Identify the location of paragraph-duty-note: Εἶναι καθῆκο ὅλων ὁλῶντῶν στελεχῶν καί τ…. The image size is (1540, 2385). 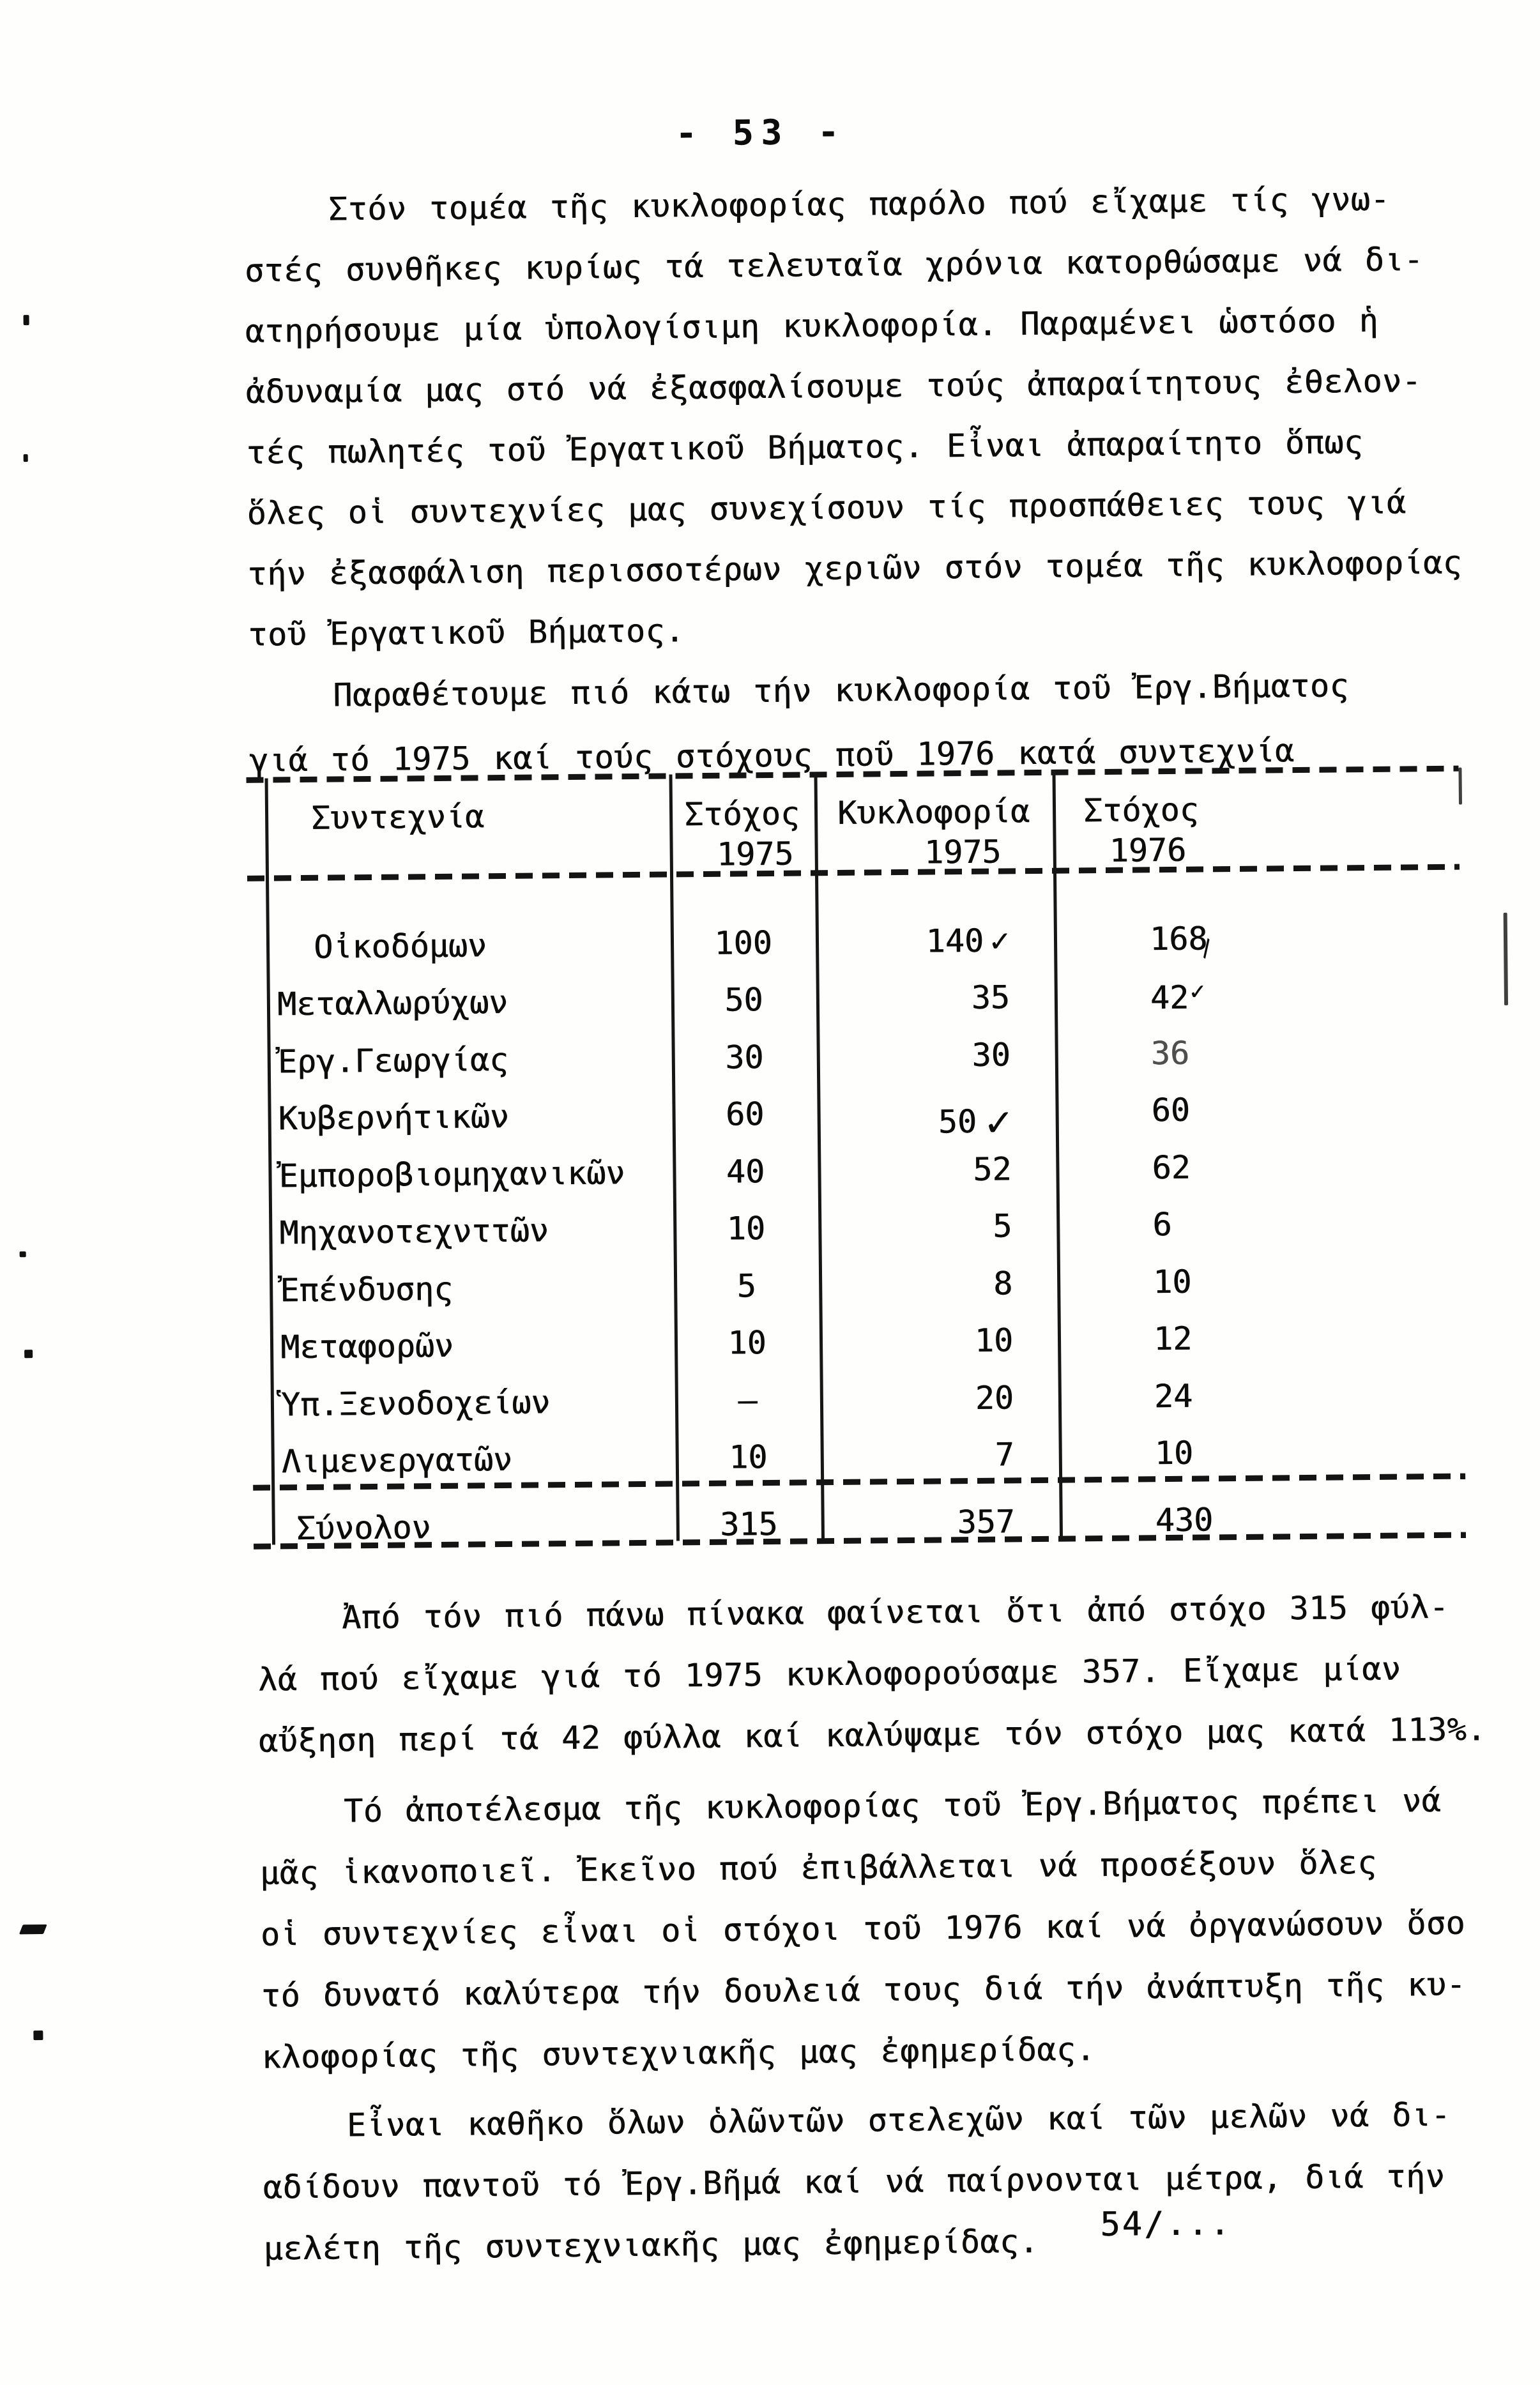
(881, 2194).